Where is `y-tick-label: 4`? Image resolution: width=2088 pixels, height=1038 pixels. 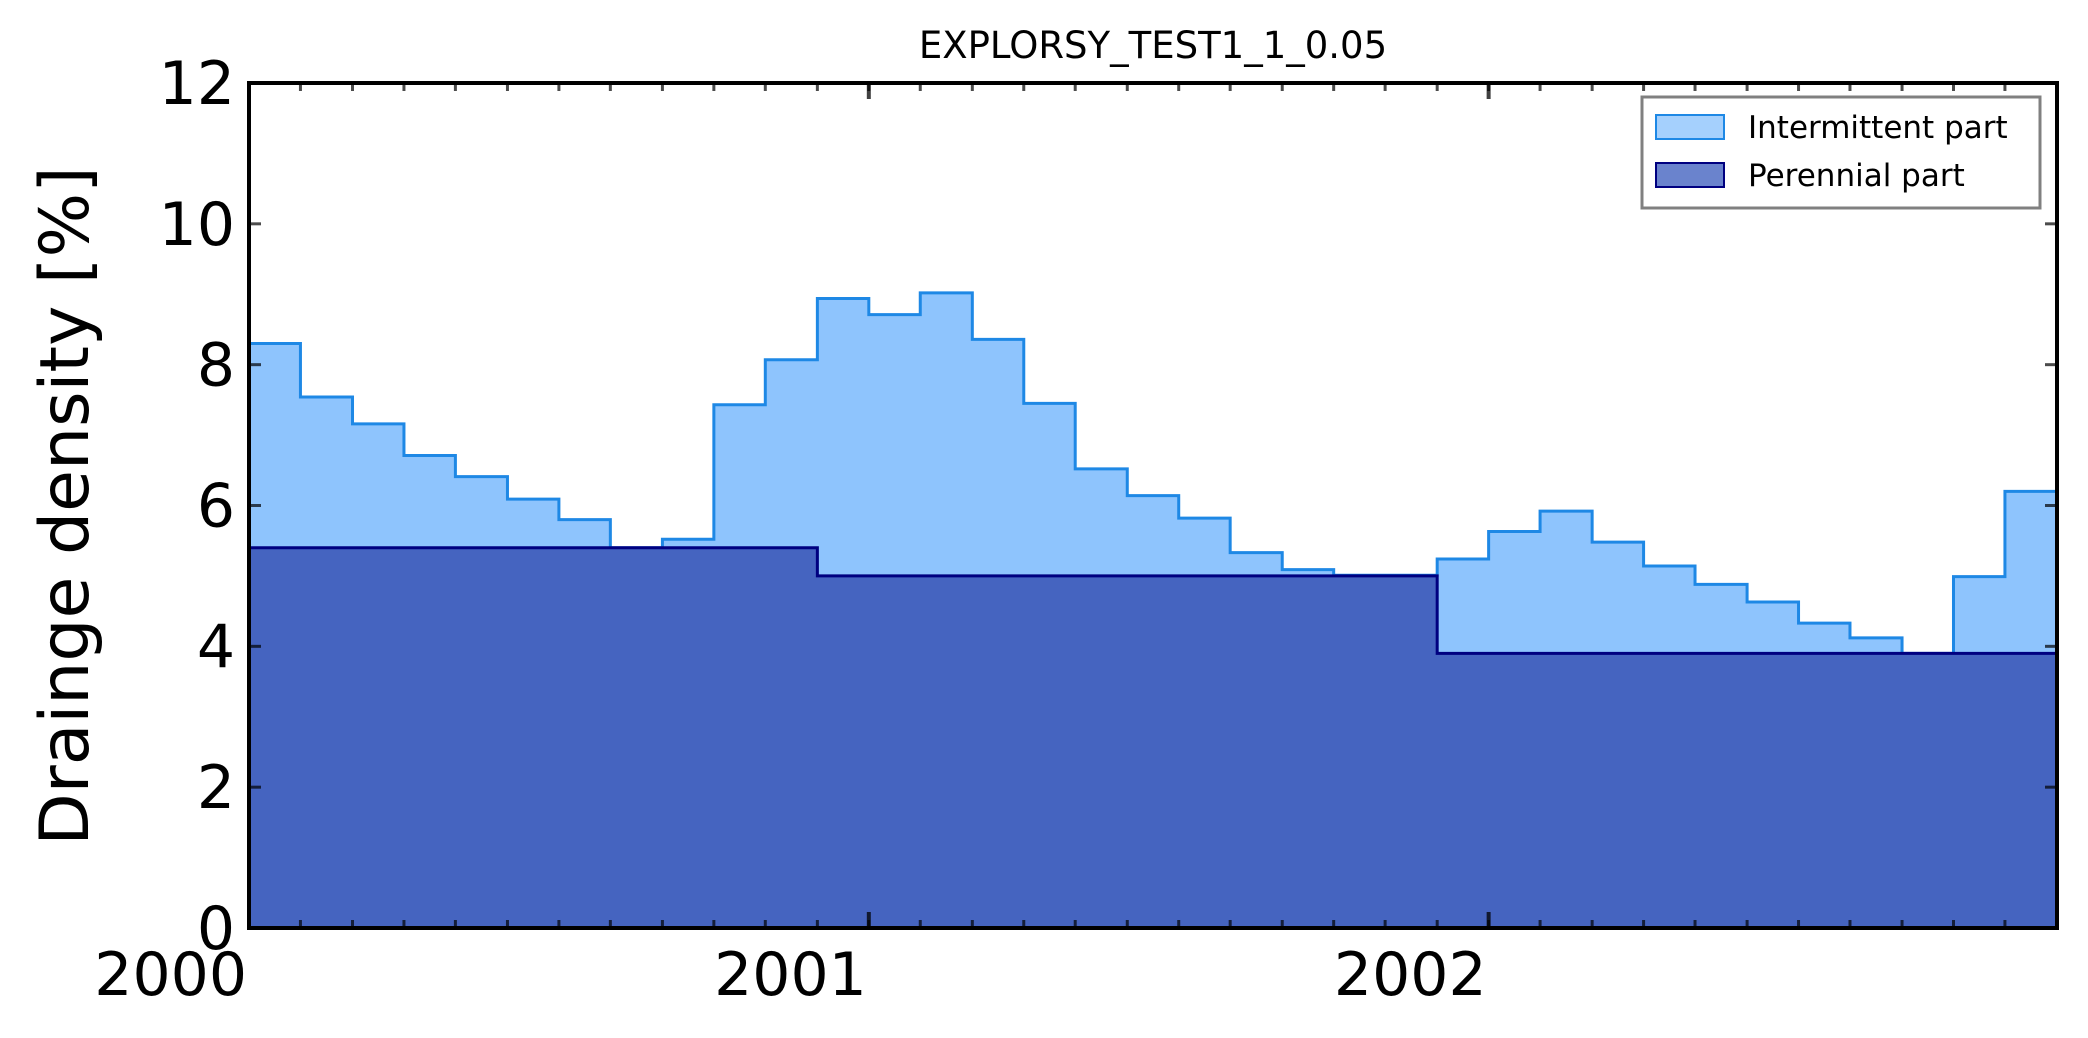
y-tick-label: 4 is located at coordinates (216, 647).